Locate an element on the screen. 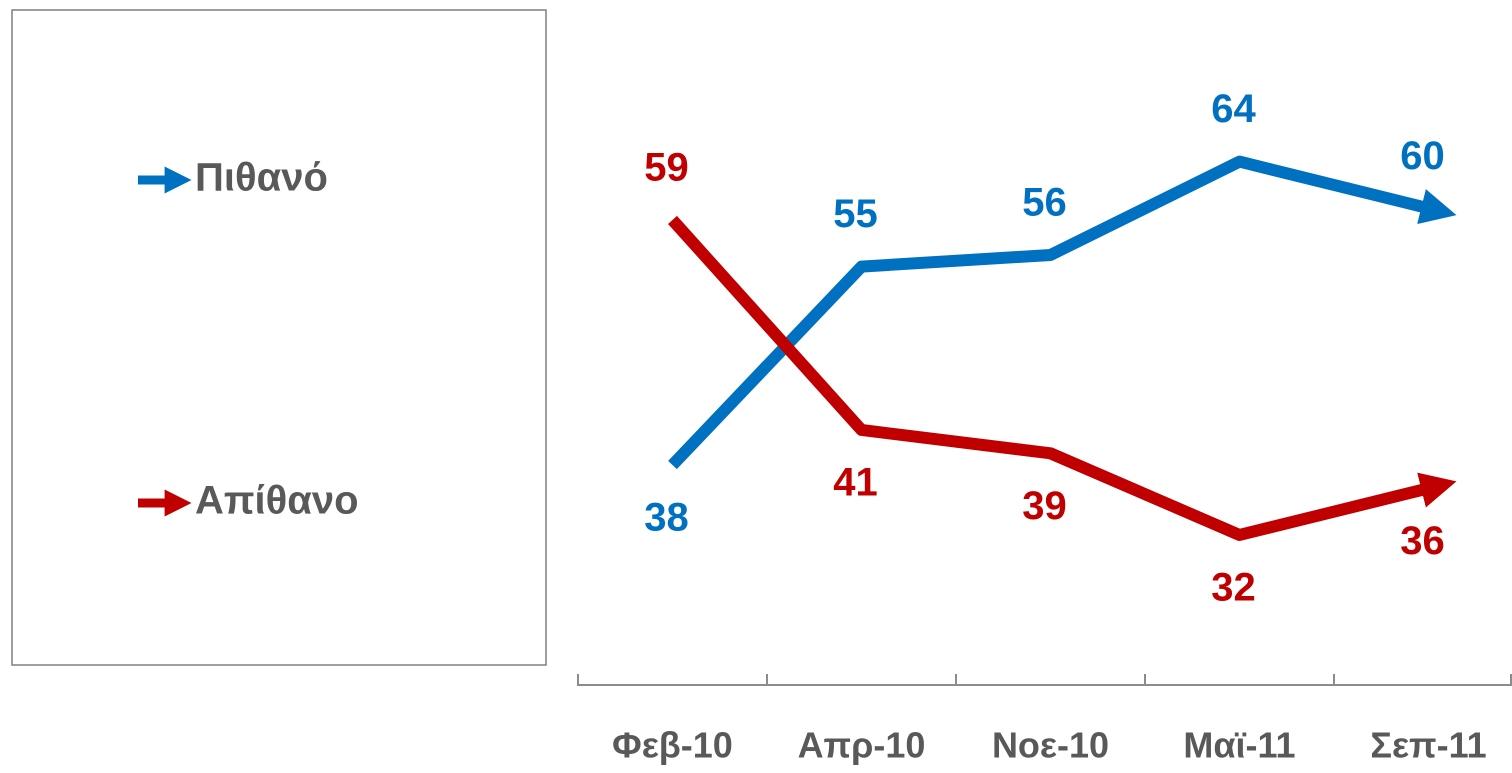 Image resolution: width=1512 pixels, height=773 pixels. data-label: 39 is located at coordinates (1044, 506).